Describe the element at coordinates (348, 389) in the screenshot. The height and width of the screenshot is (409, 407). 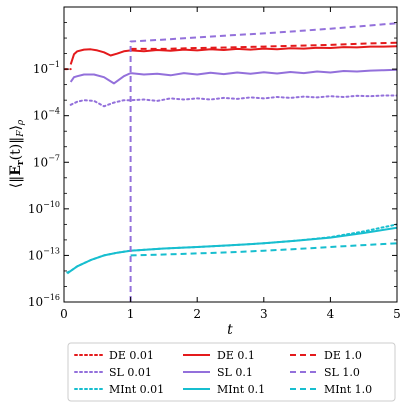
I see `legend-label: MInt 1.0` at that location.